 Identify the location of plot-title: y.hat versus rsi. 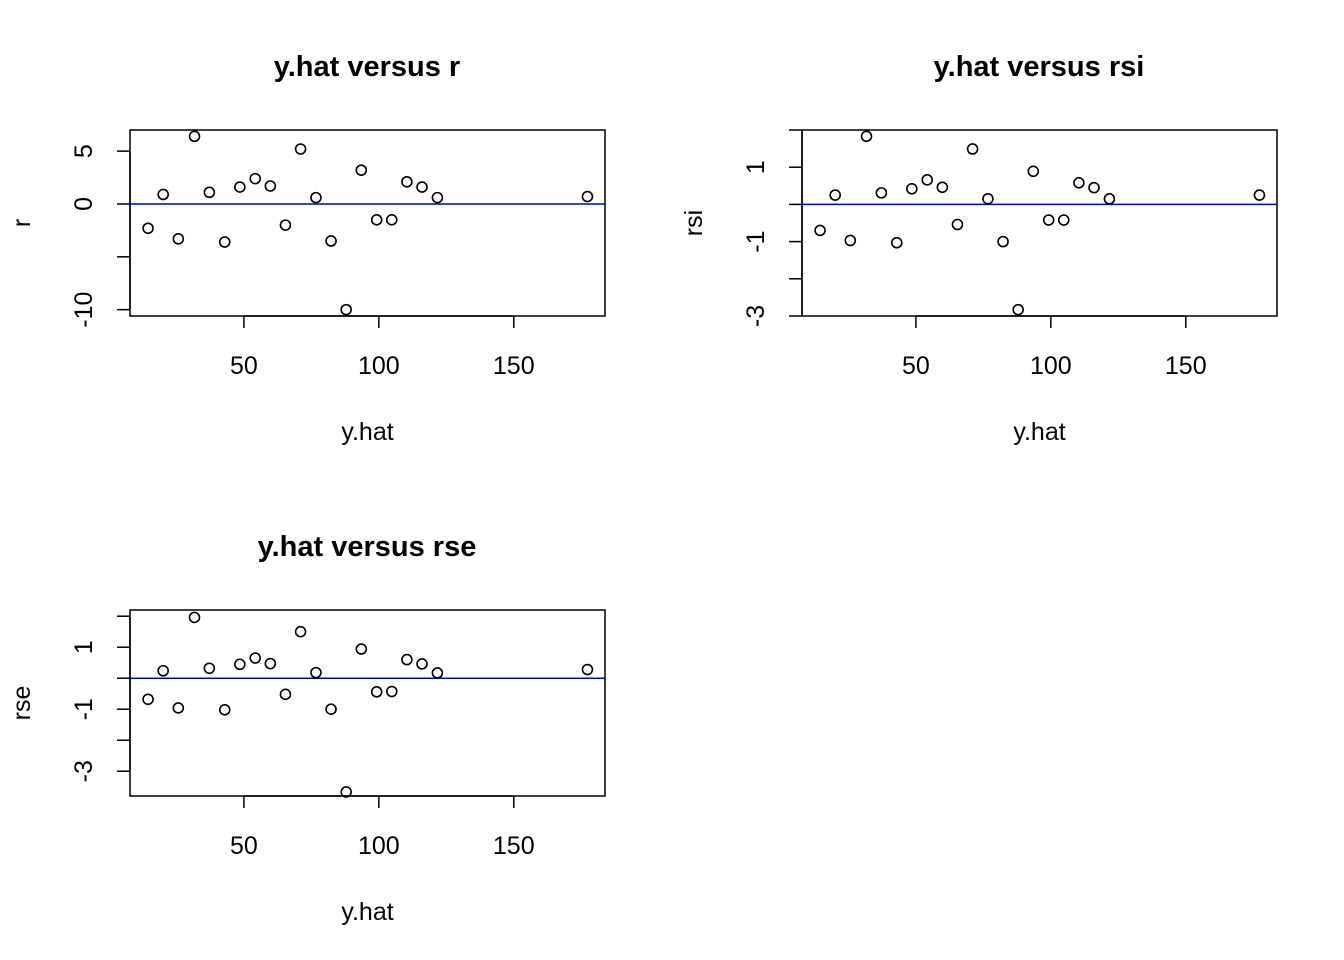
(1039, 67).